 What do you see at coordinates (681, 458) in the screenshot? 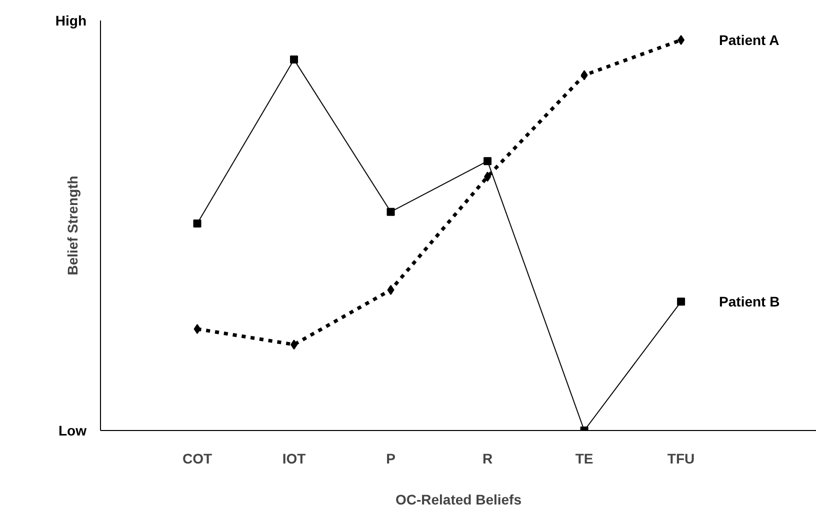
I see `x-tick-label: TFU` at bounding box center [681, 458].